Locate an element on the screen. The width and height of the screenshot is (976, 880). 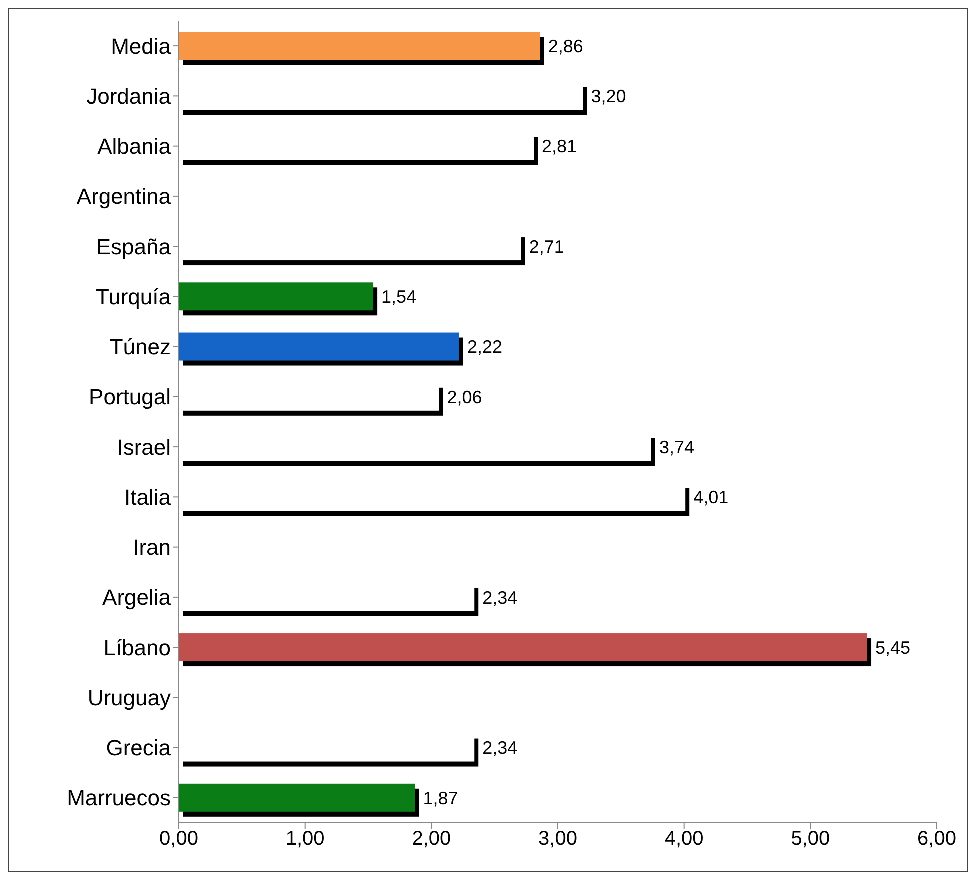
data-label: 1,87 is located at coordinates (440, 798).